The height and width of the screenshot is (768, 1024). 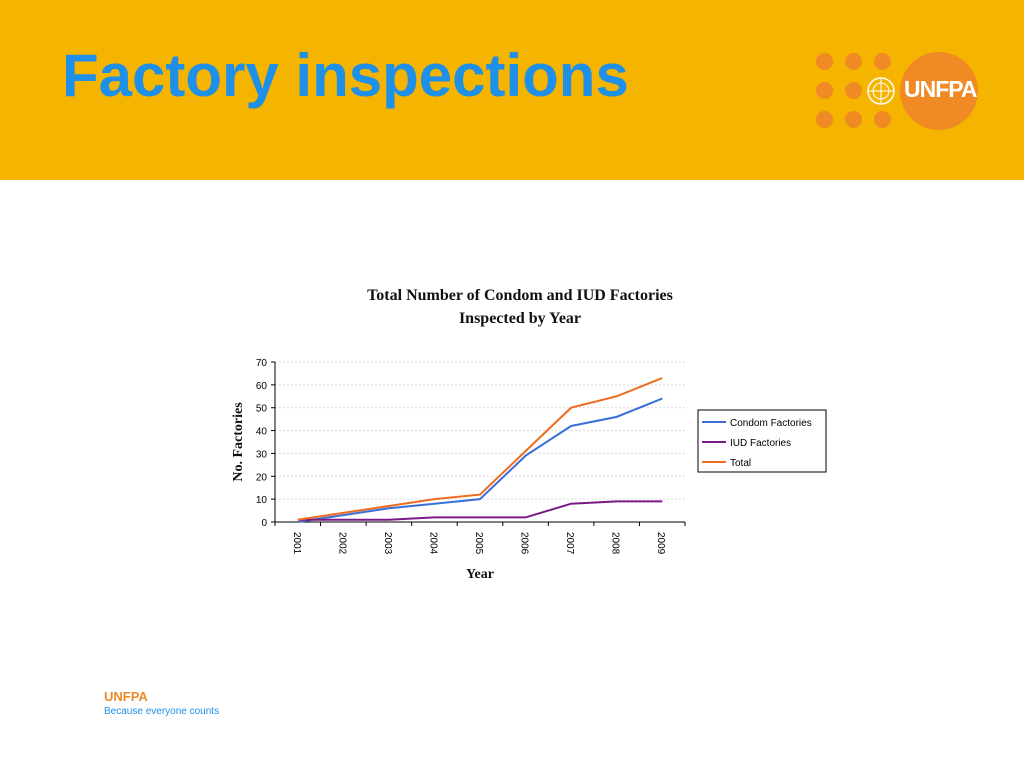 I want to click on x-tick-label: 2009, so click(x=660, y=543).